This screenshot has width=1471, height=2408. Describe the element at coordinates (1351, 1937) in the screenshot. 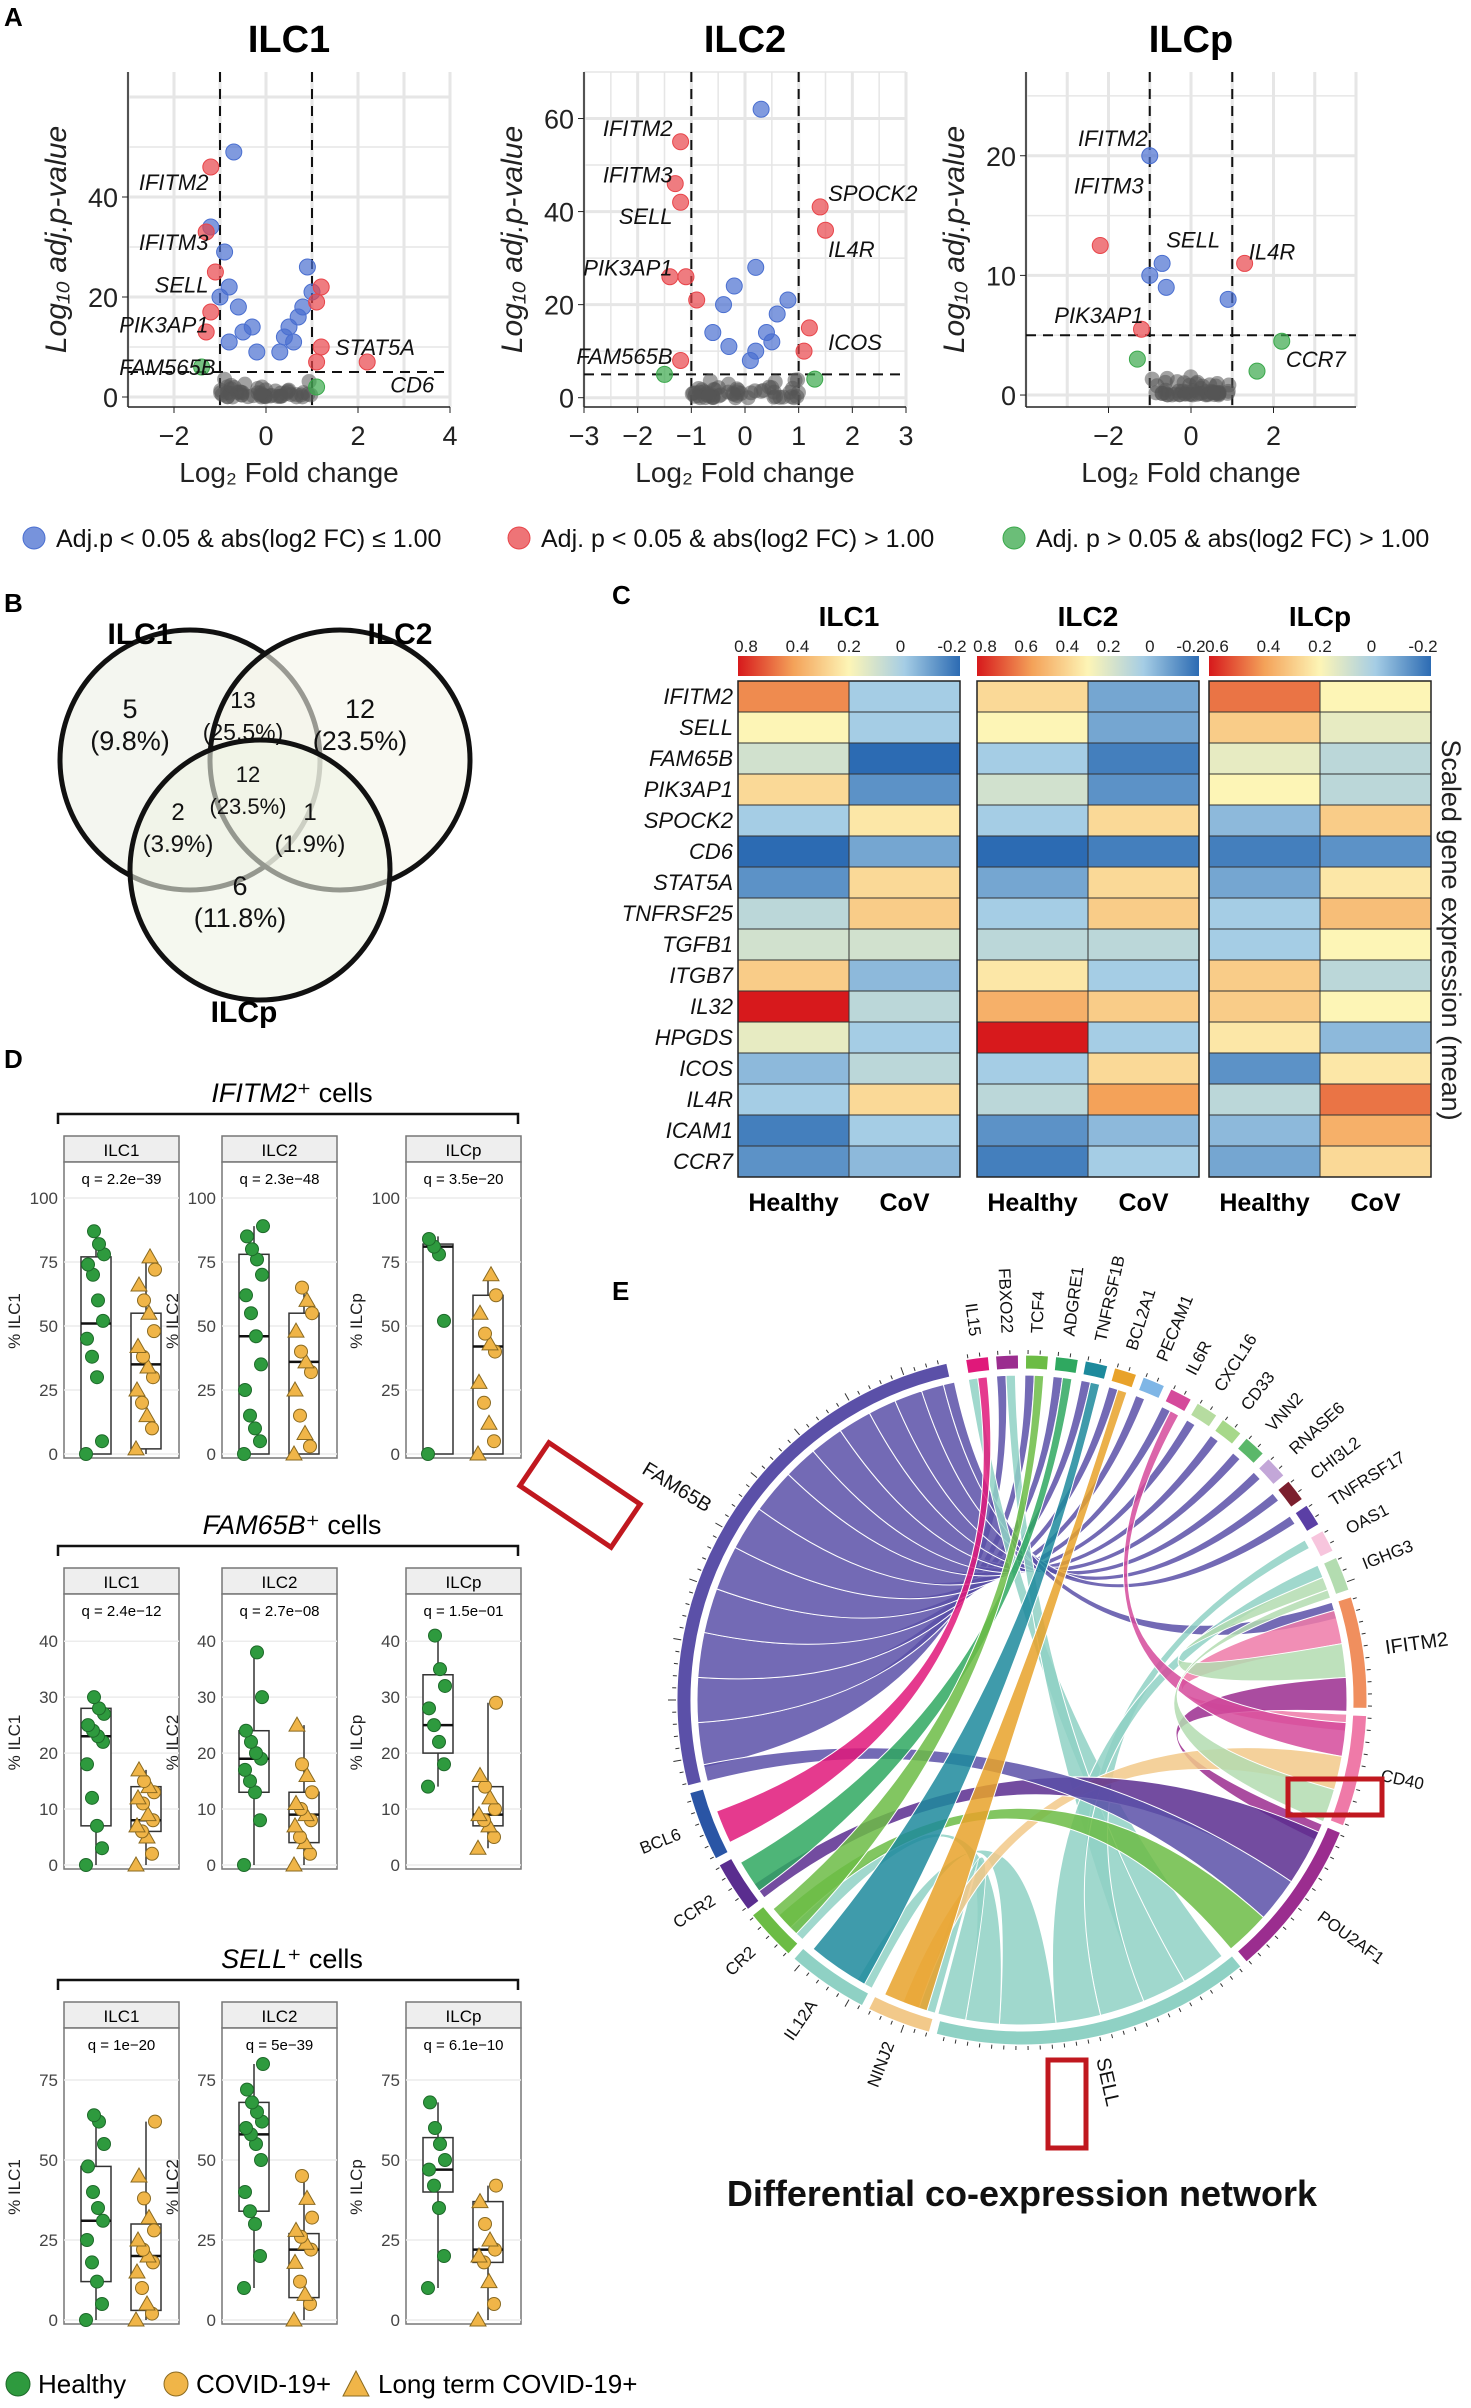

I see `chord-label-pou2af1: POU2AF1` at that location.